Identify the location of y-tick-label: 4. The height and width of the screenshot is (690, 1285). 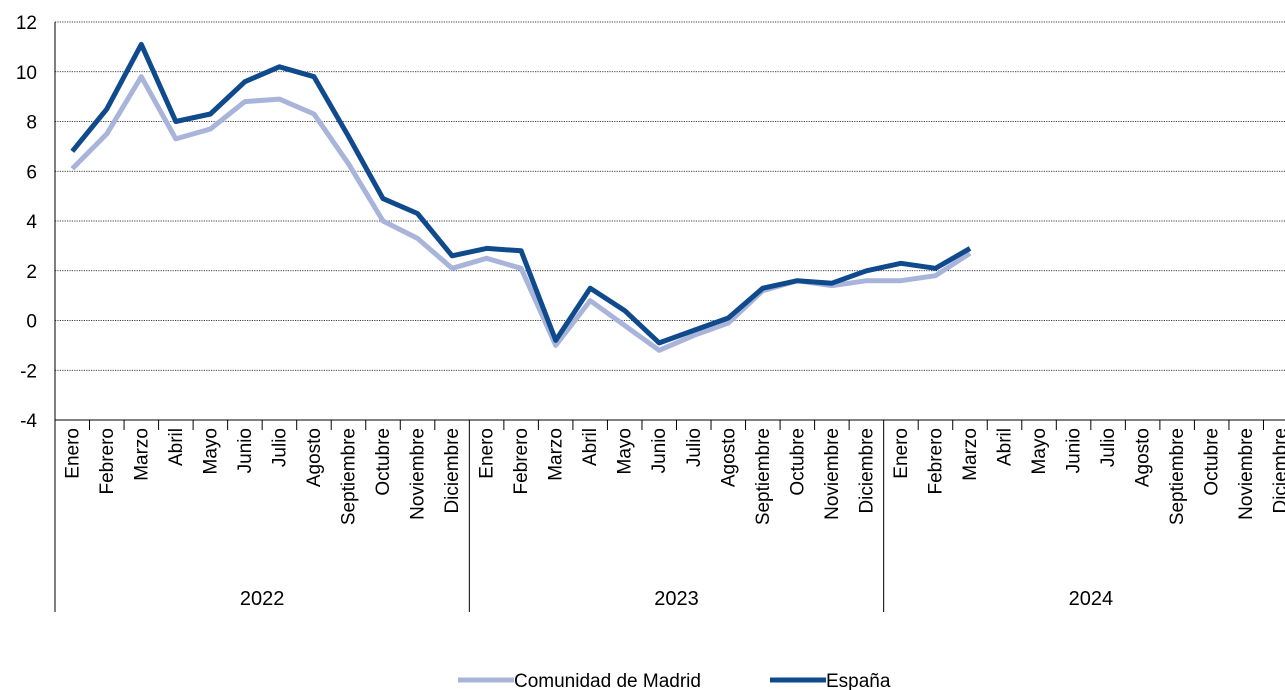
(31, 222).